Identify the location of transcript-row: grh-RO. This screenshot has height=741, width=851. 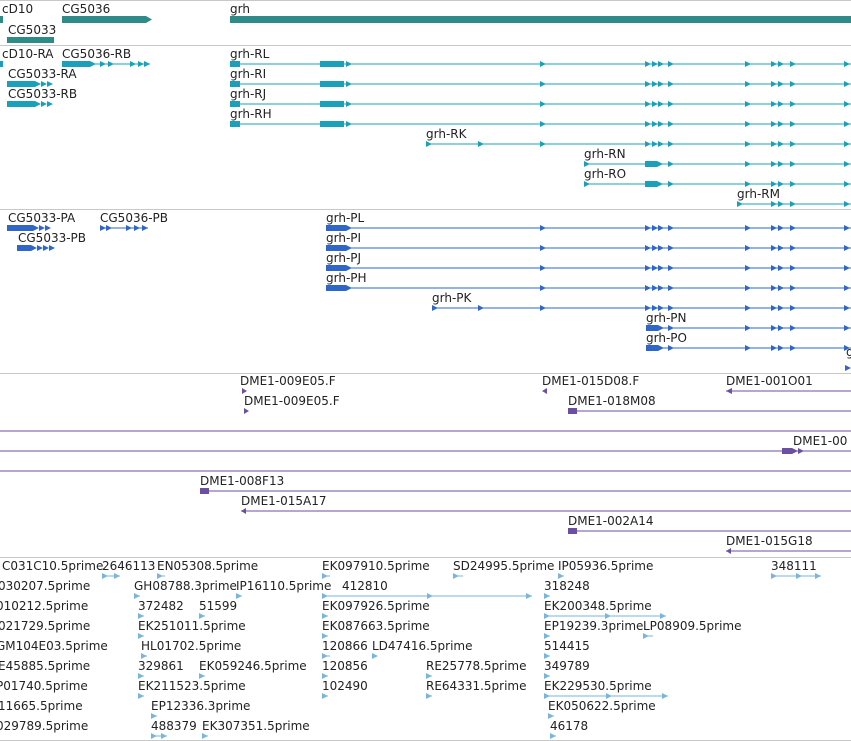
(717, 177).